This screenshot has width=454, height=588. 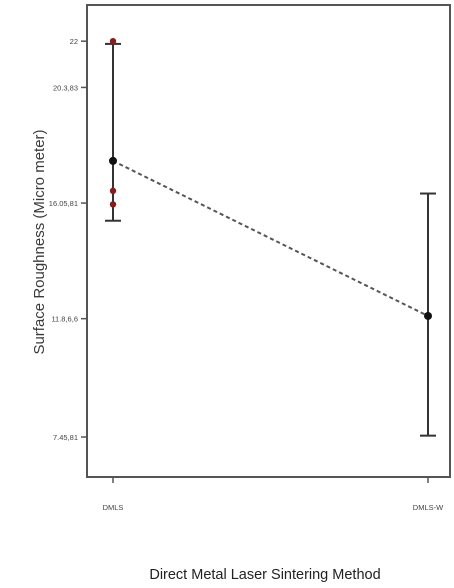 I want to click on y-tick-label-0: 7.45,81, so click(x=65, y=437).